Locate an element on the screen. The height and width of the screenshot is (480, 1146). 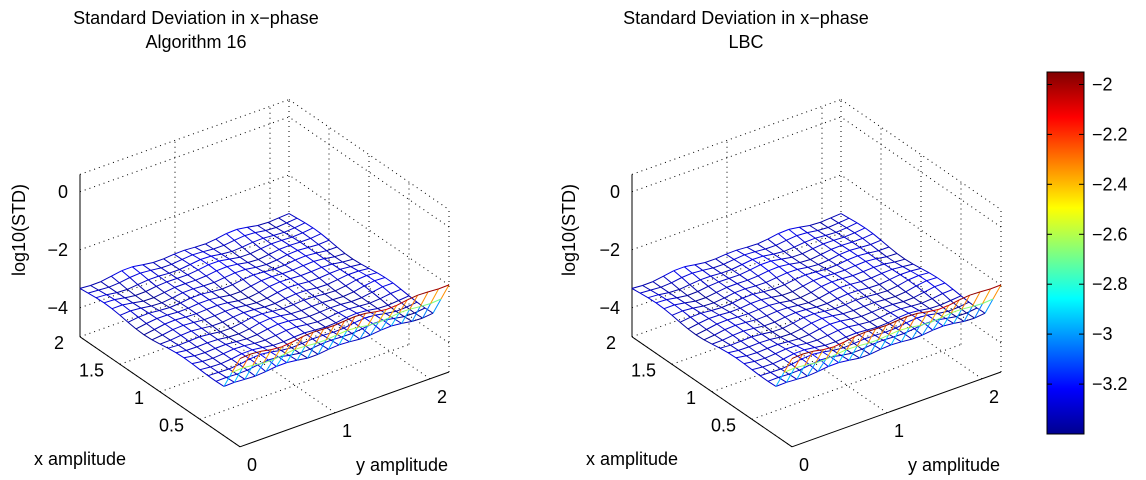
plot-subtitle: LBC is located at coordinates (745, 42).